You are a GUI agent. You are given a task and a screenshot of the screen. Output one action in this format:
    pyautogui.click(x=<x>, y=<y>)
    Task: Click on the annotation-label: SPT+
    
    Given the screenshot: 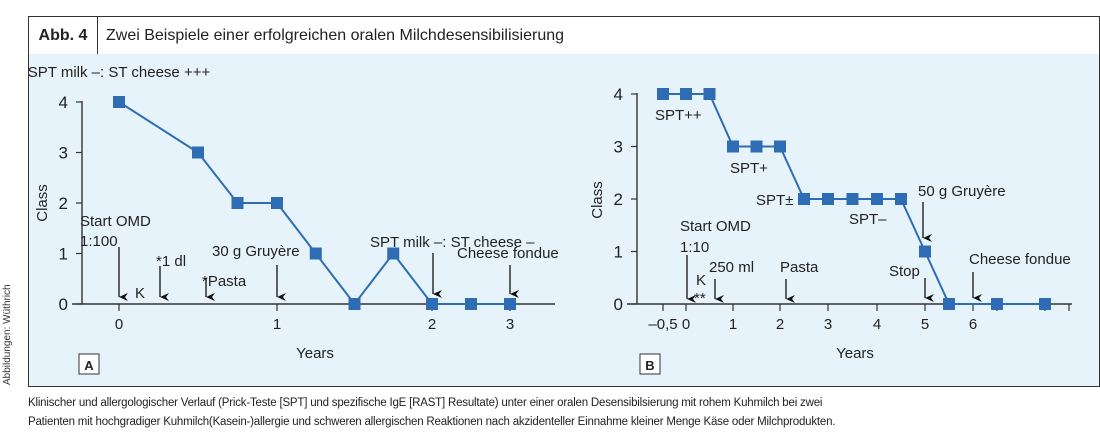 What is the action you would take?
    pyautogui.click(x=749, y=168)
    